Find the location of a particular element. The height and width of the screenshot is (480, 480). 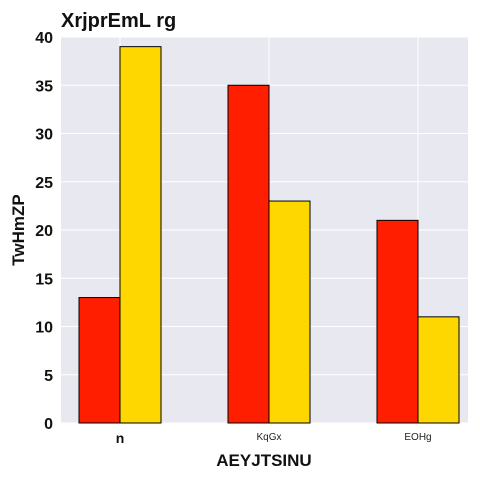

x-tick-label: n is located at coordinates (120, 438).